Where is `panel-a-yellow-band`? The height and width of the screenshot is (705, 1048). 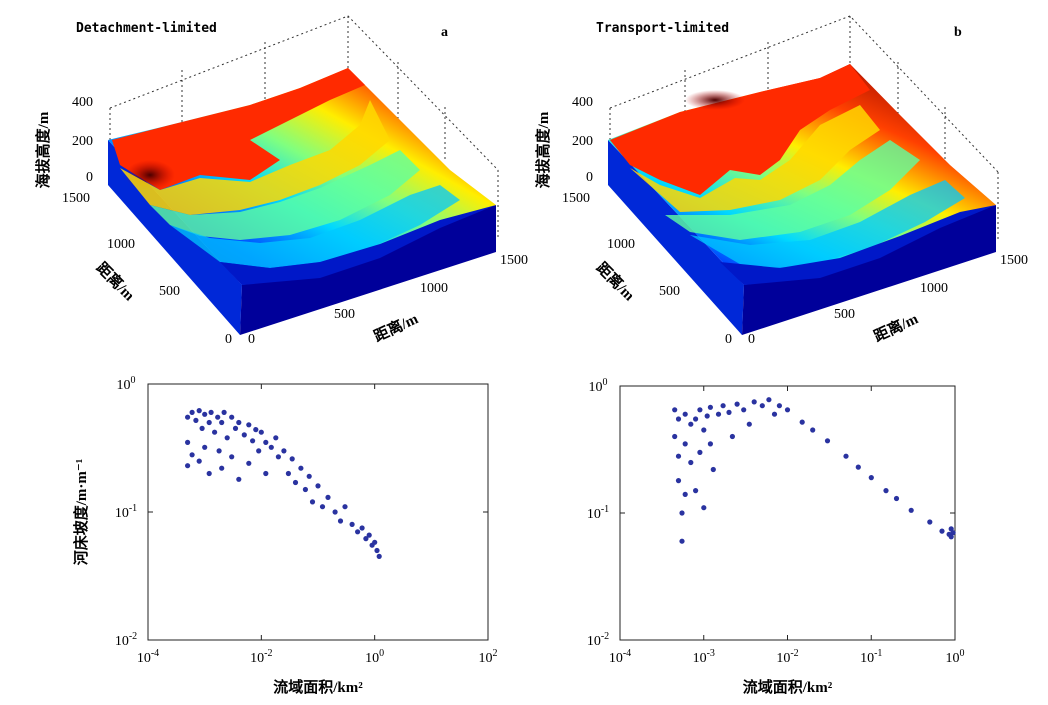
panel-a-yellow-band is located at coordinates (255, 157).